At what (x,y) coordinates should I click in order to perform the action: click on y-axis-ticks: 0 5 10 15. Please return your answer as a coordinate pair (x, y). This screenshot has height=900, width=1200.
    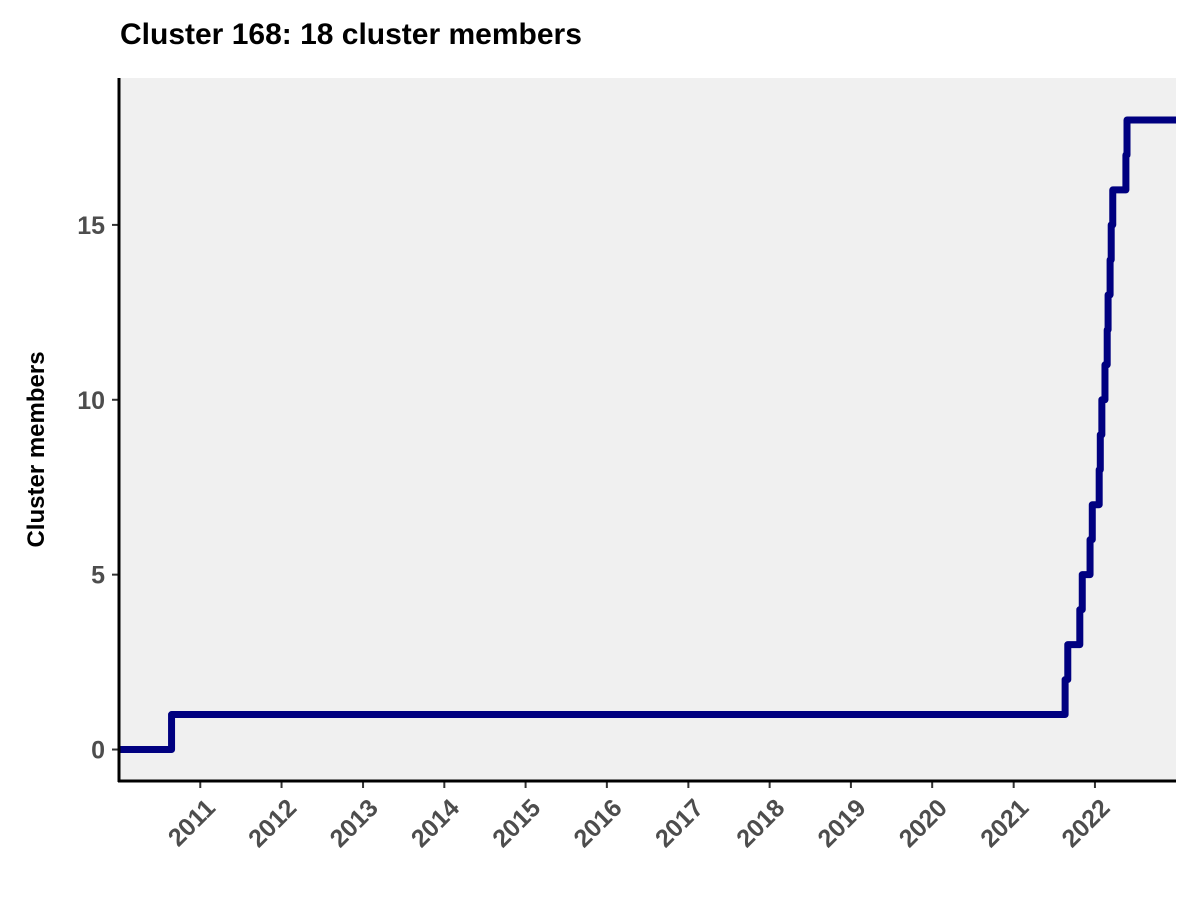
    Looking at the image, I should click on (98, 488).